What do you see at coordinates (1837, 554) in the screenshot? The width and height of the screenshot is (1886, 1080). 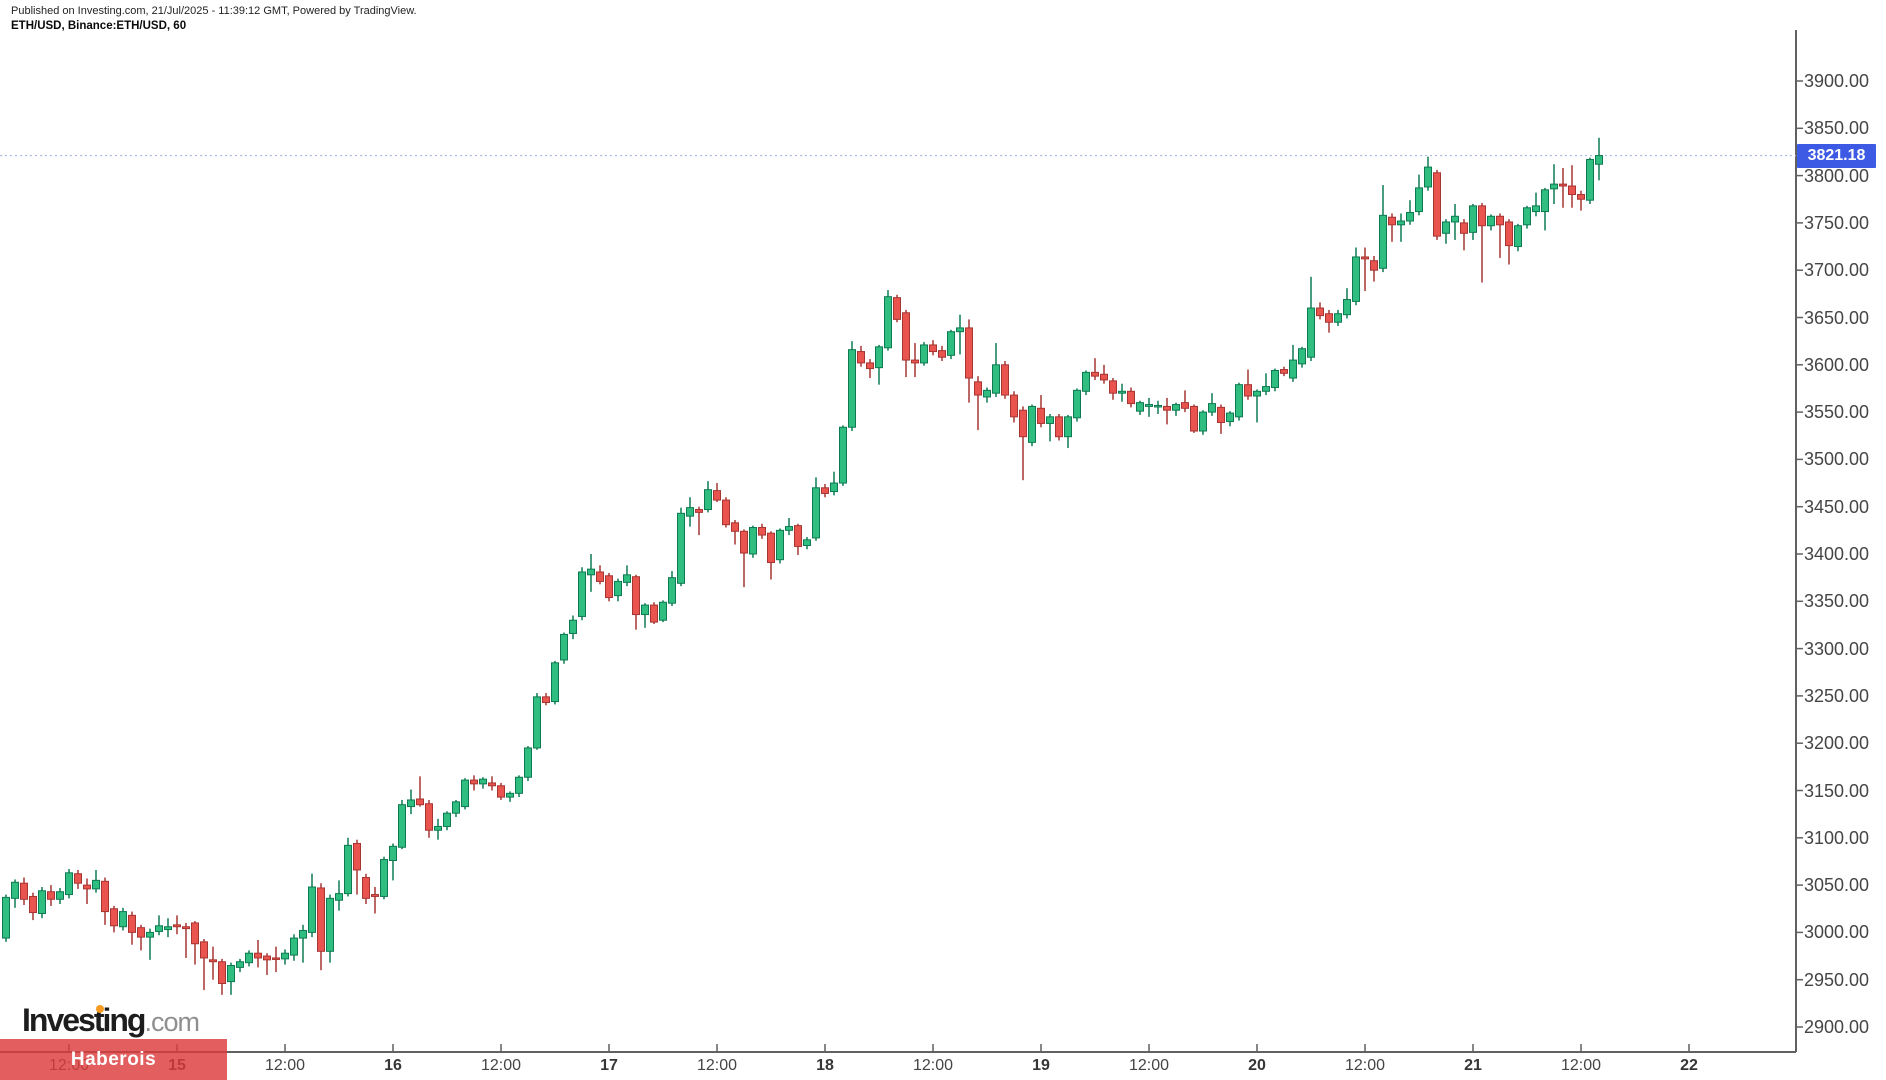 I see `price-axis-label: 3400.00` at bounding box center [1837, 554].